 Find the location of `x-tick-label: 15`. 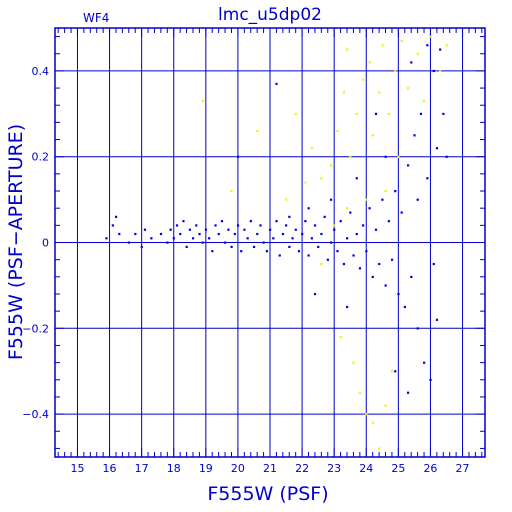

x-tick-label: 15 is located at coordinates (77, 468).